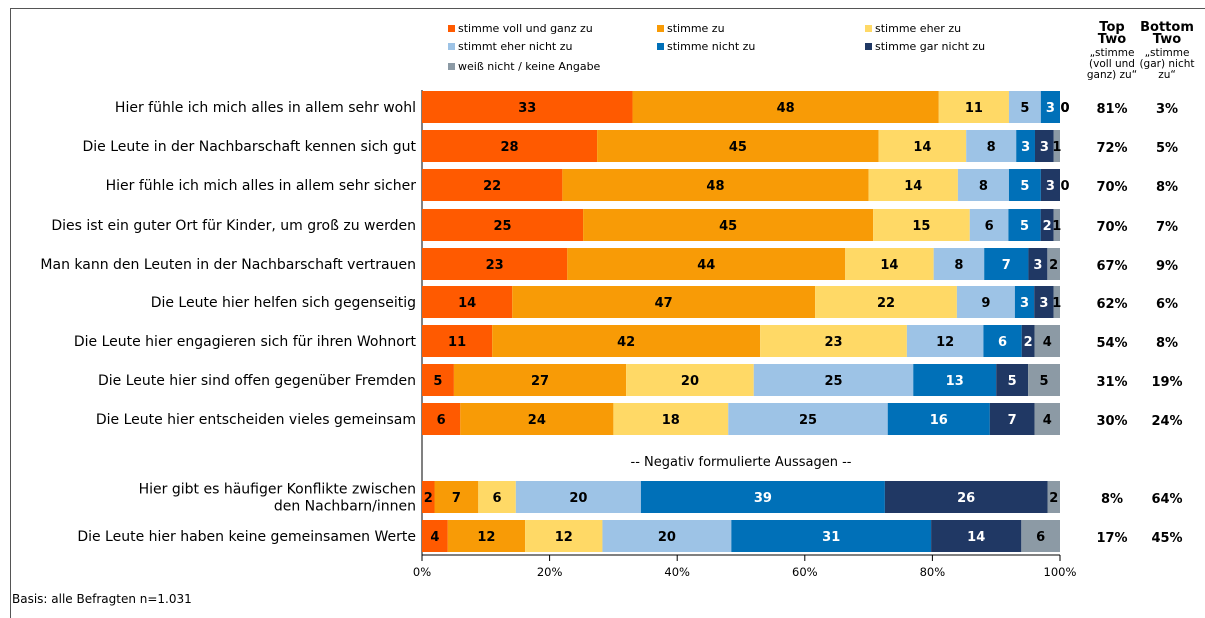 This screenshot has height=618, width=1205. I want to click on top-two-subheader: ganz) zu“, so click(1112, 75).